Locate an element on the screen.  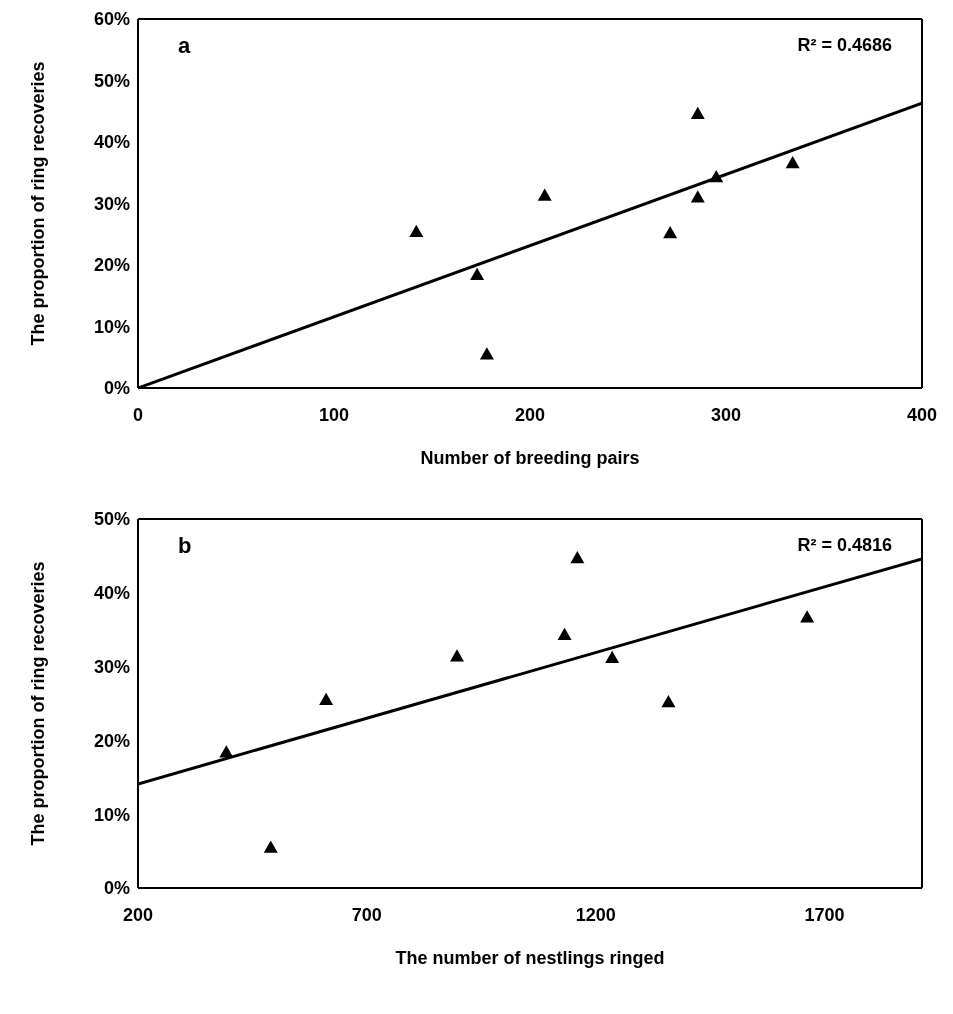
x-tick-label: 1700 is located at coordinates (824, 914).